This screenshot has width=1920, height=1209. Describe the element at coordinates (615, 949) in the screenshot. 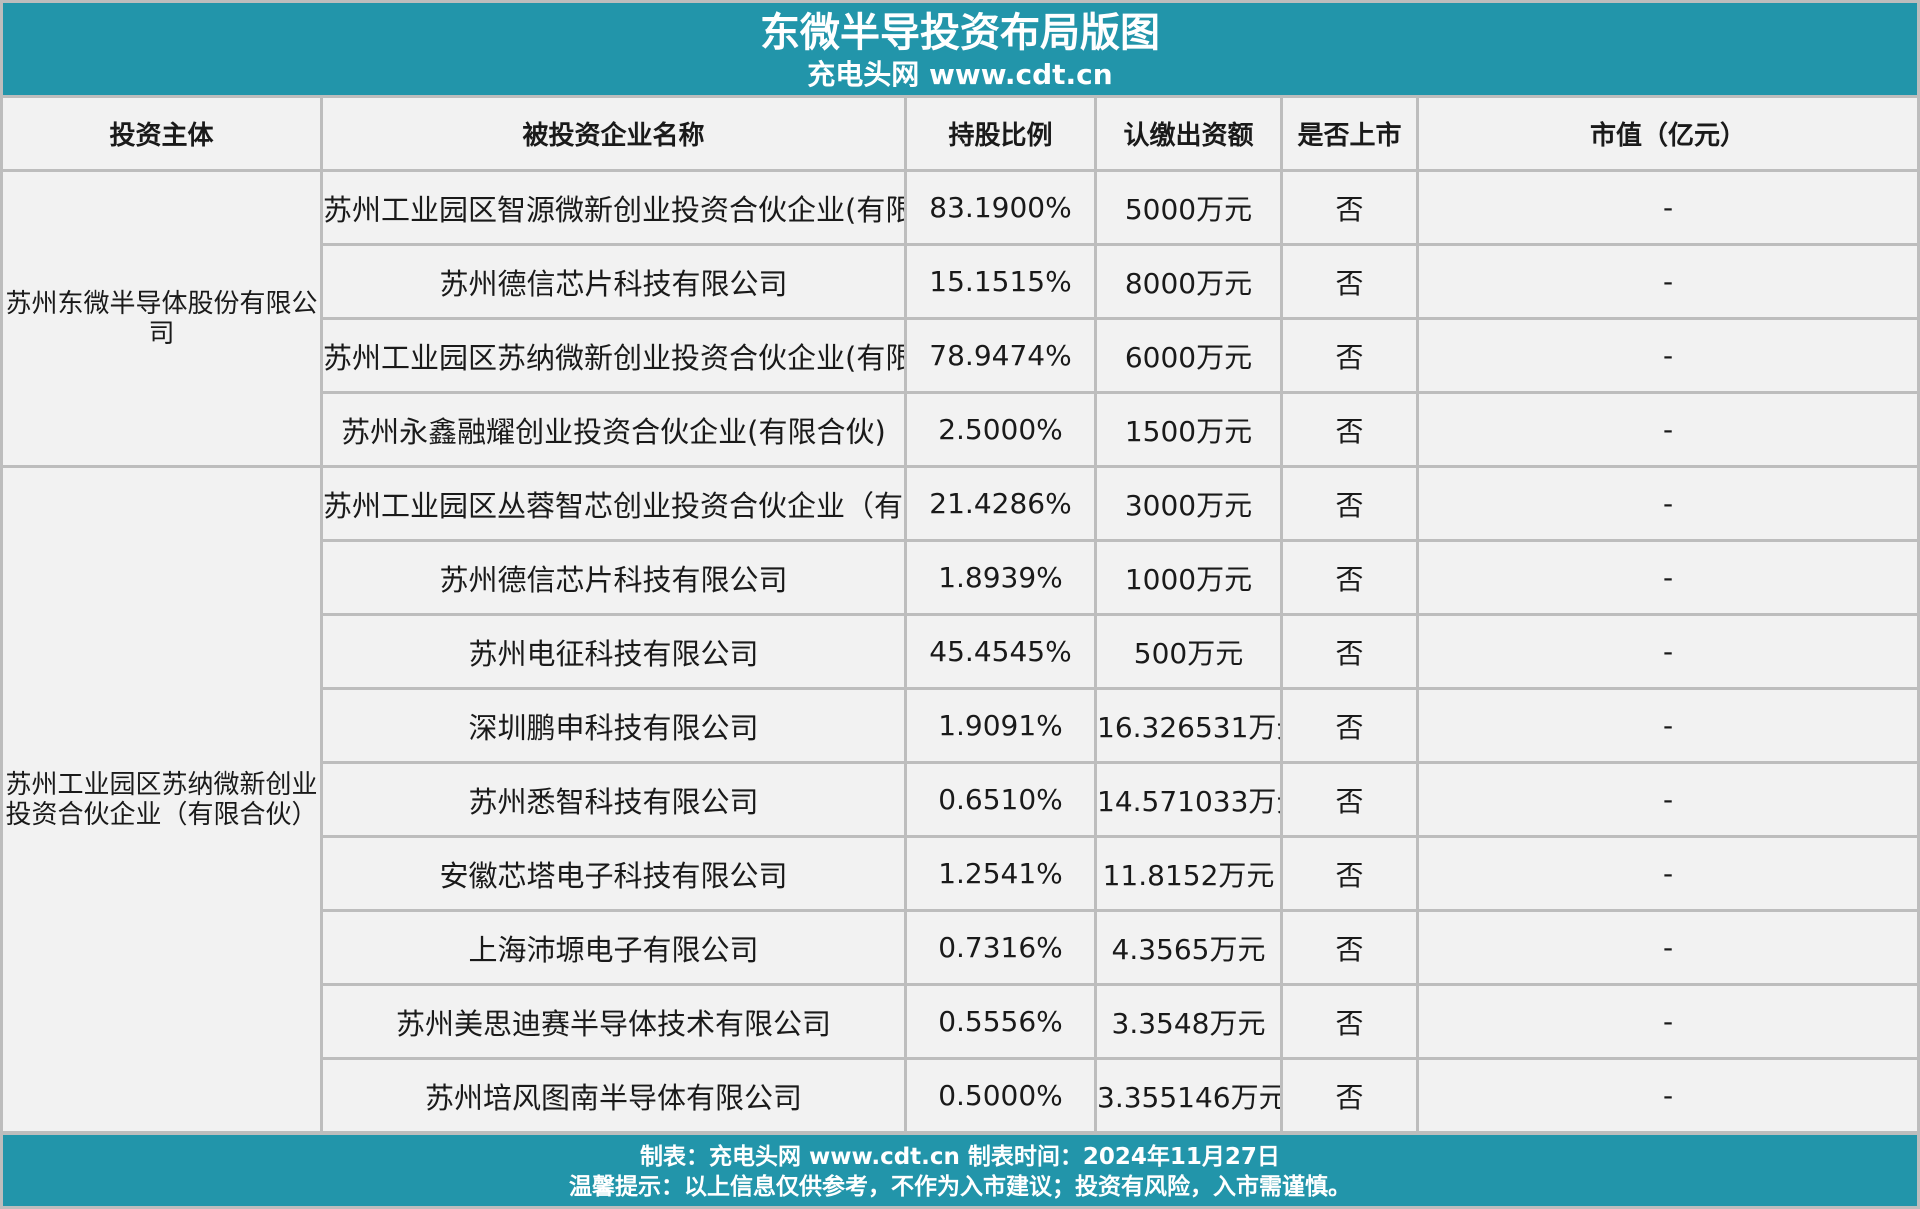

I see `company-name-cell: 上海沛塬电子有限公司` at that location.